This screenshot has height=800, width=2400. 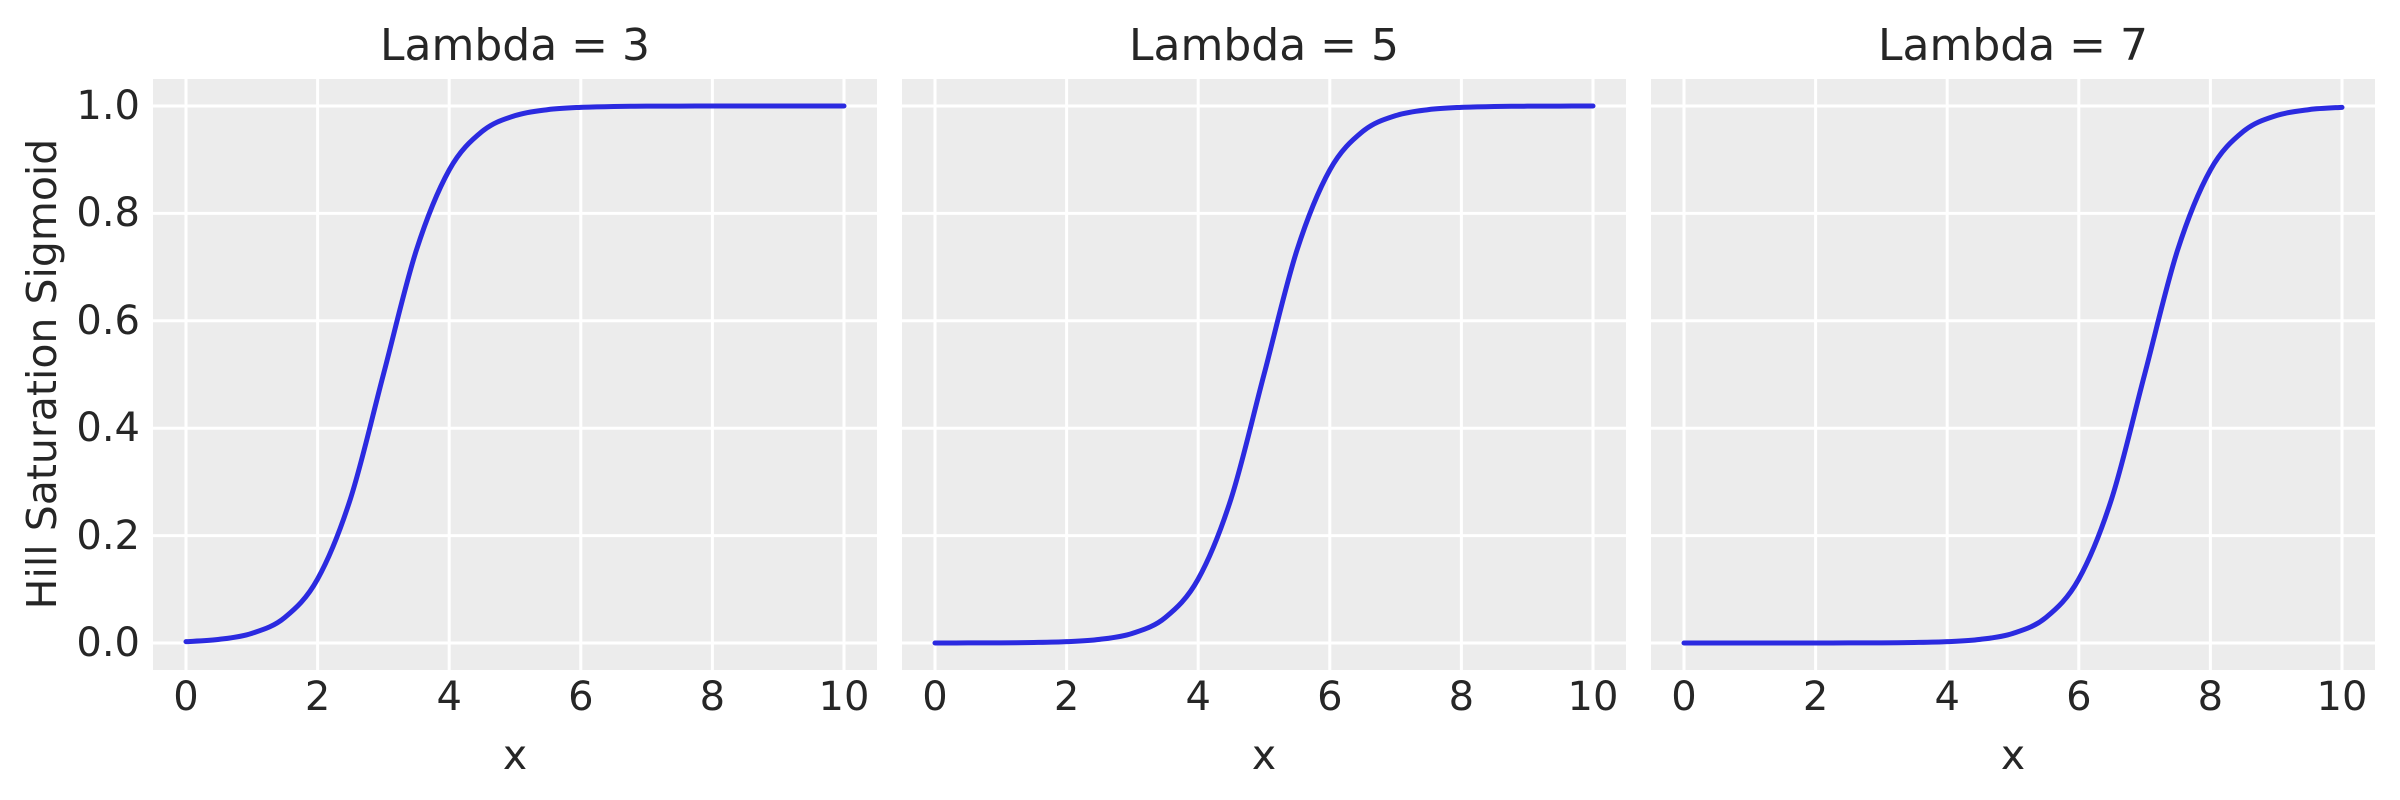 What do you see at coordinates (108, 320) in the screenshot?
I see `y-tick-label: 0.6` at bounding box center [108, 320].